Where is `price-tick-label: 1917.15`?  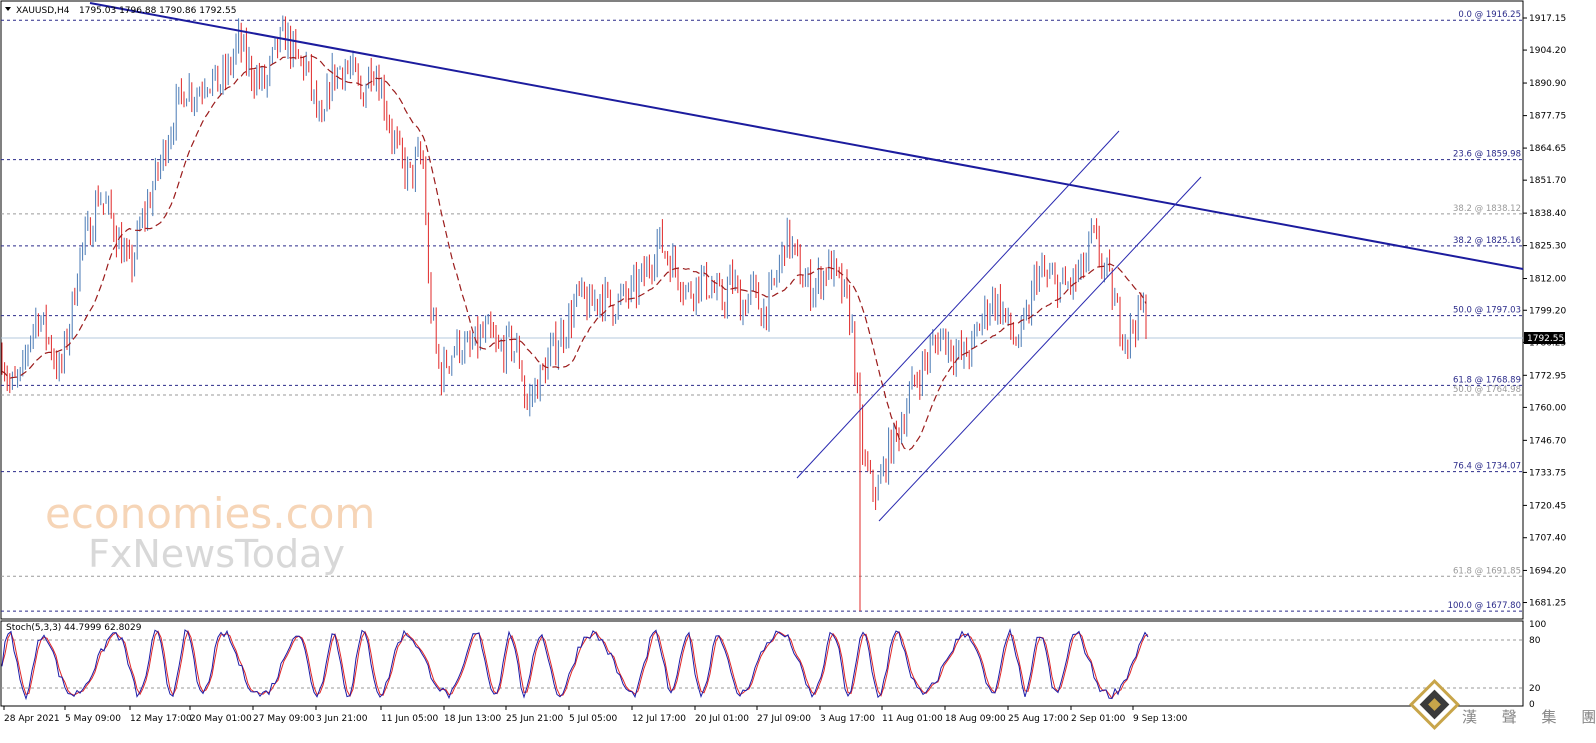
price-tick-label: 1917.15 is located at coordinates (1547, 19).